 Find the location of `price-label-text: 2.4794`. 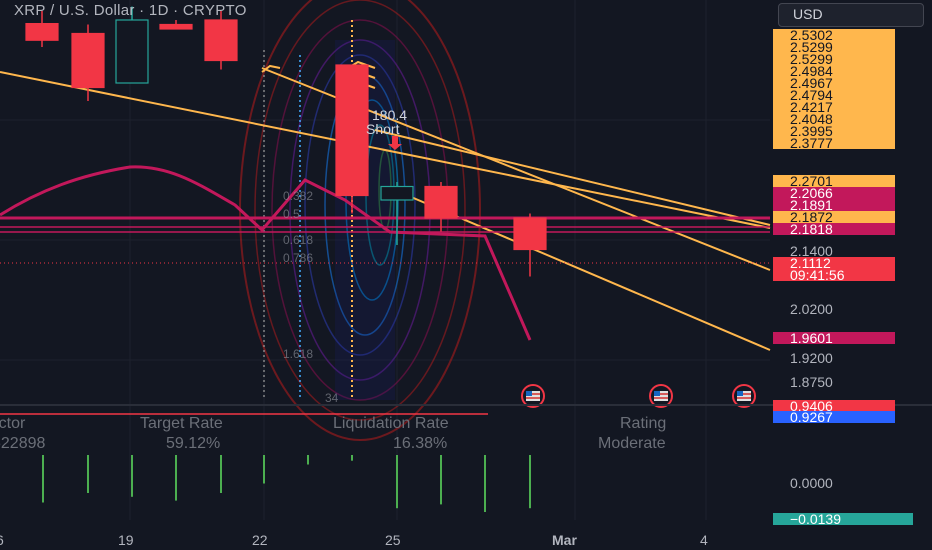

price-label-text: 2.4794 is located at coordinates (811, 95).